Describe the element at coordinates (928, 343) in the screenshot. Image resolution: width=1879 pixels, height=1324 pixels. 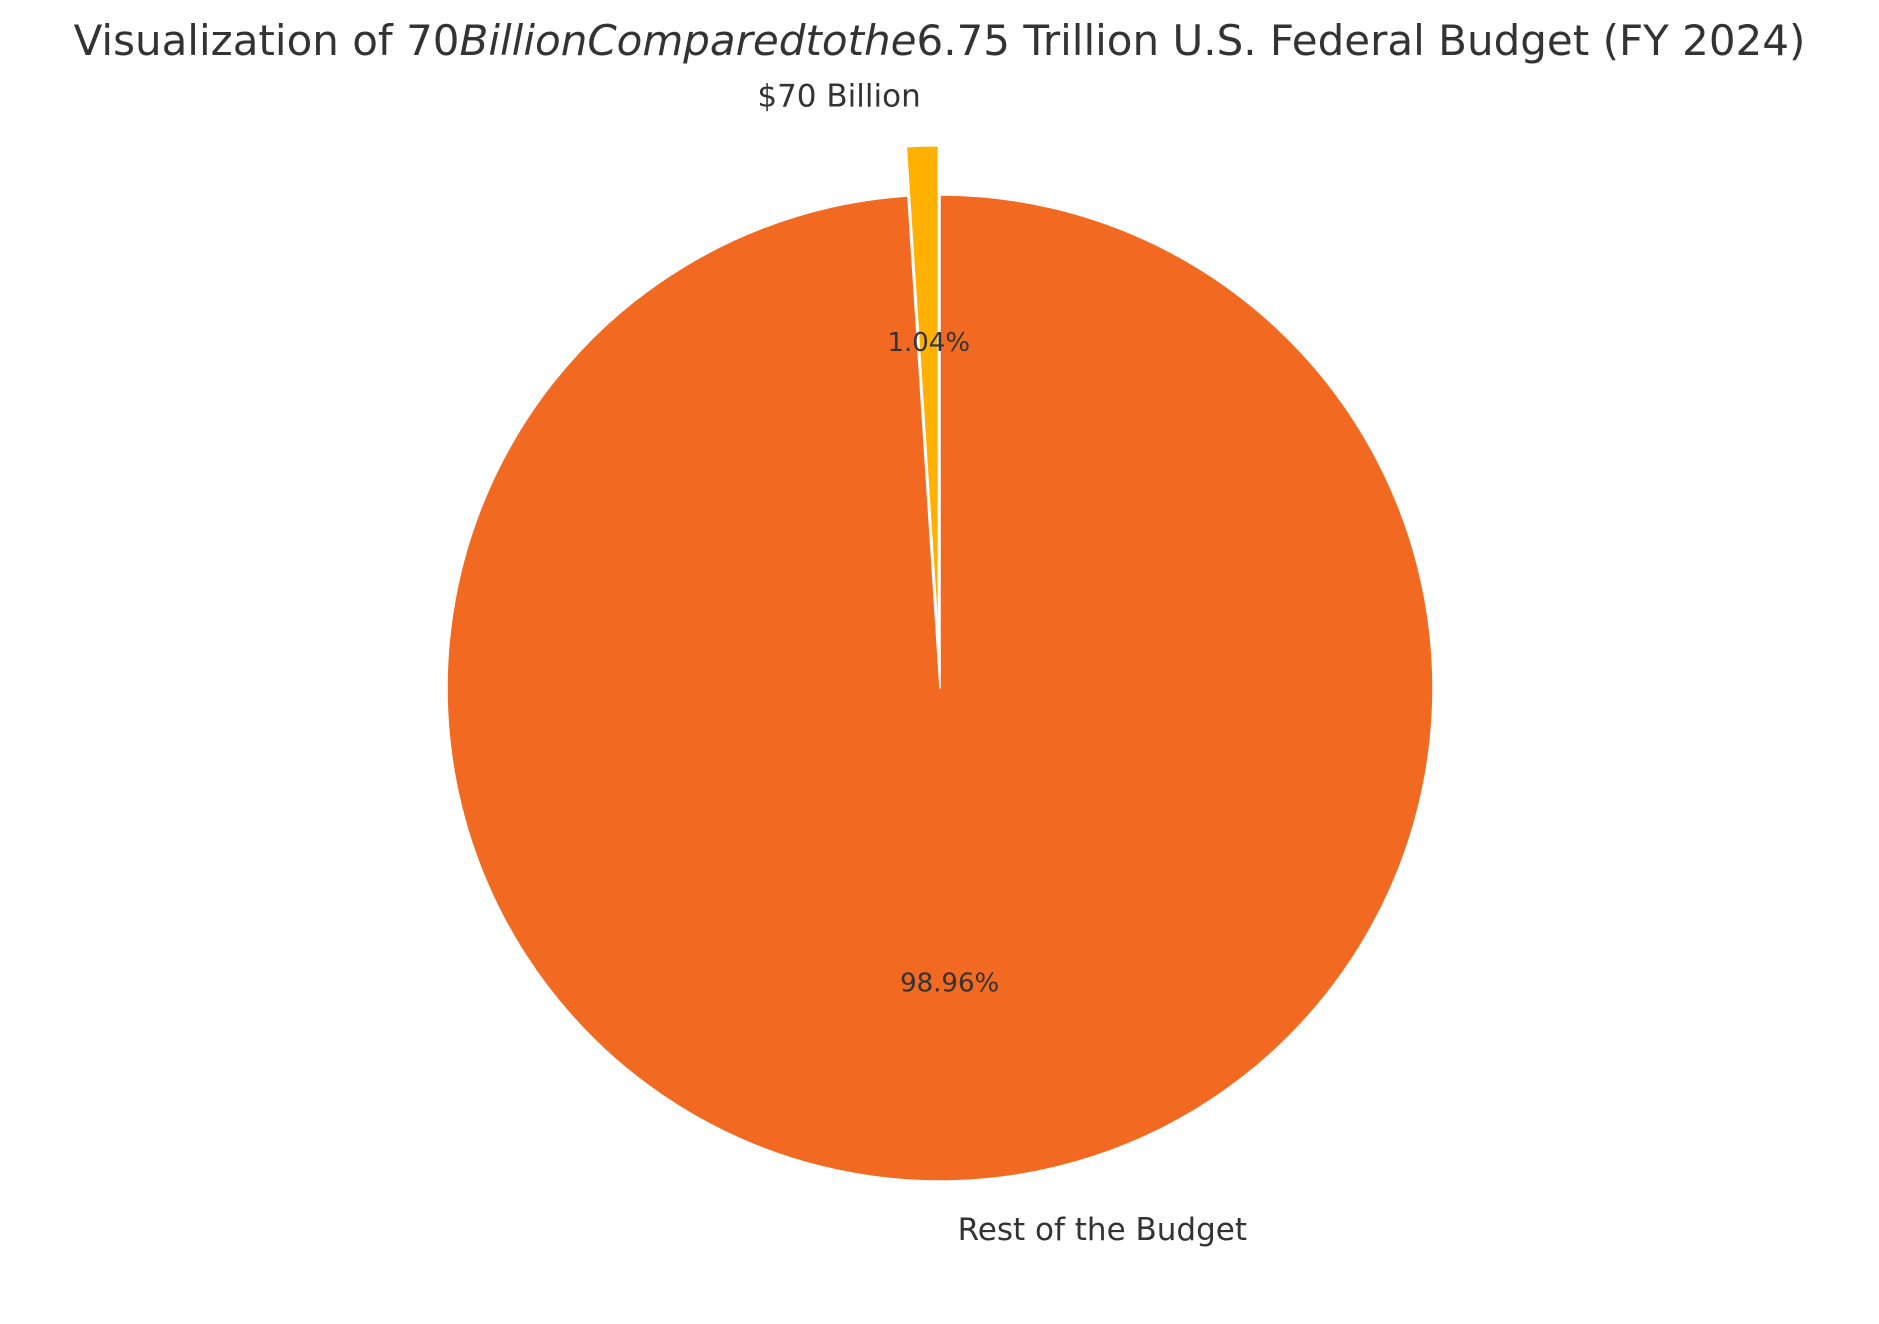
I see `percent-label-1: 1.04%` at that location.